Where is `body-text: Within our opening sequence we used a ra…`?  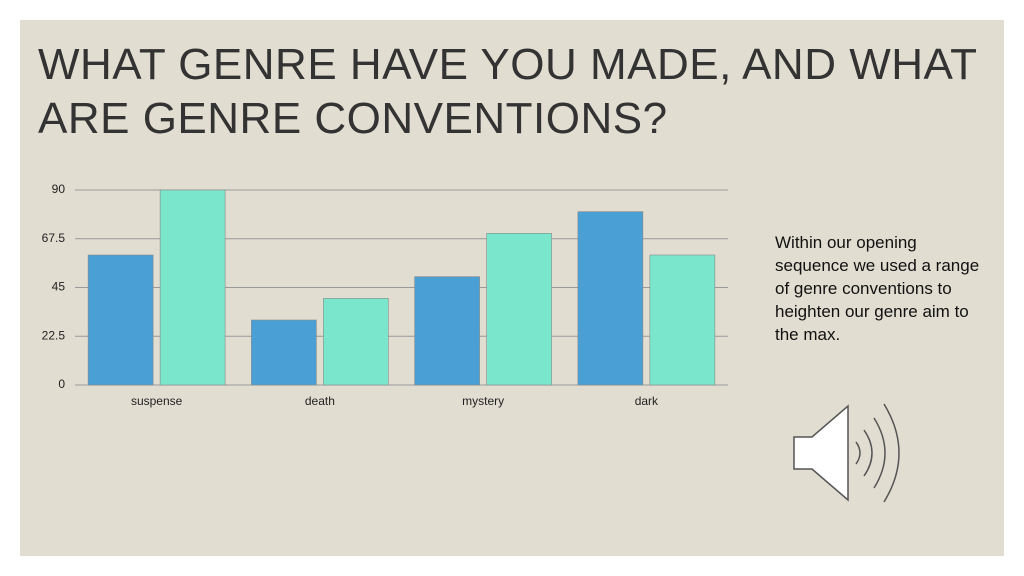
body-text: Within our opening sequence we used a ra… is located at coordinates (877, 288).